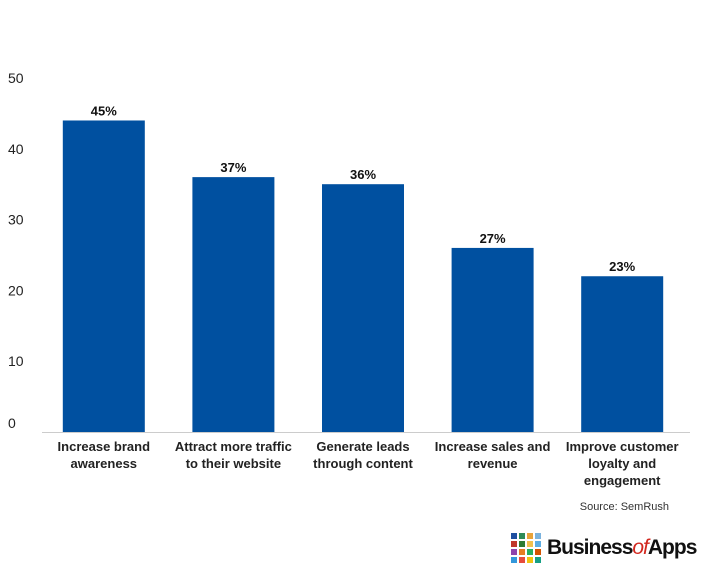 This screenshot has height=578, width=705. I want to click on bar-value-label: 45%, so click(104, 110).